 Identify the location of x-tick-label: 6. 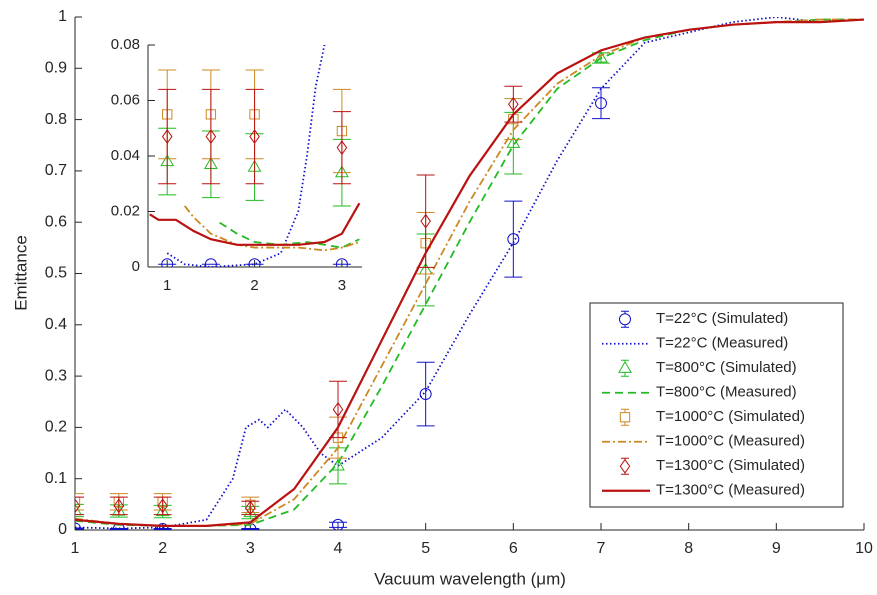
(513, 548).